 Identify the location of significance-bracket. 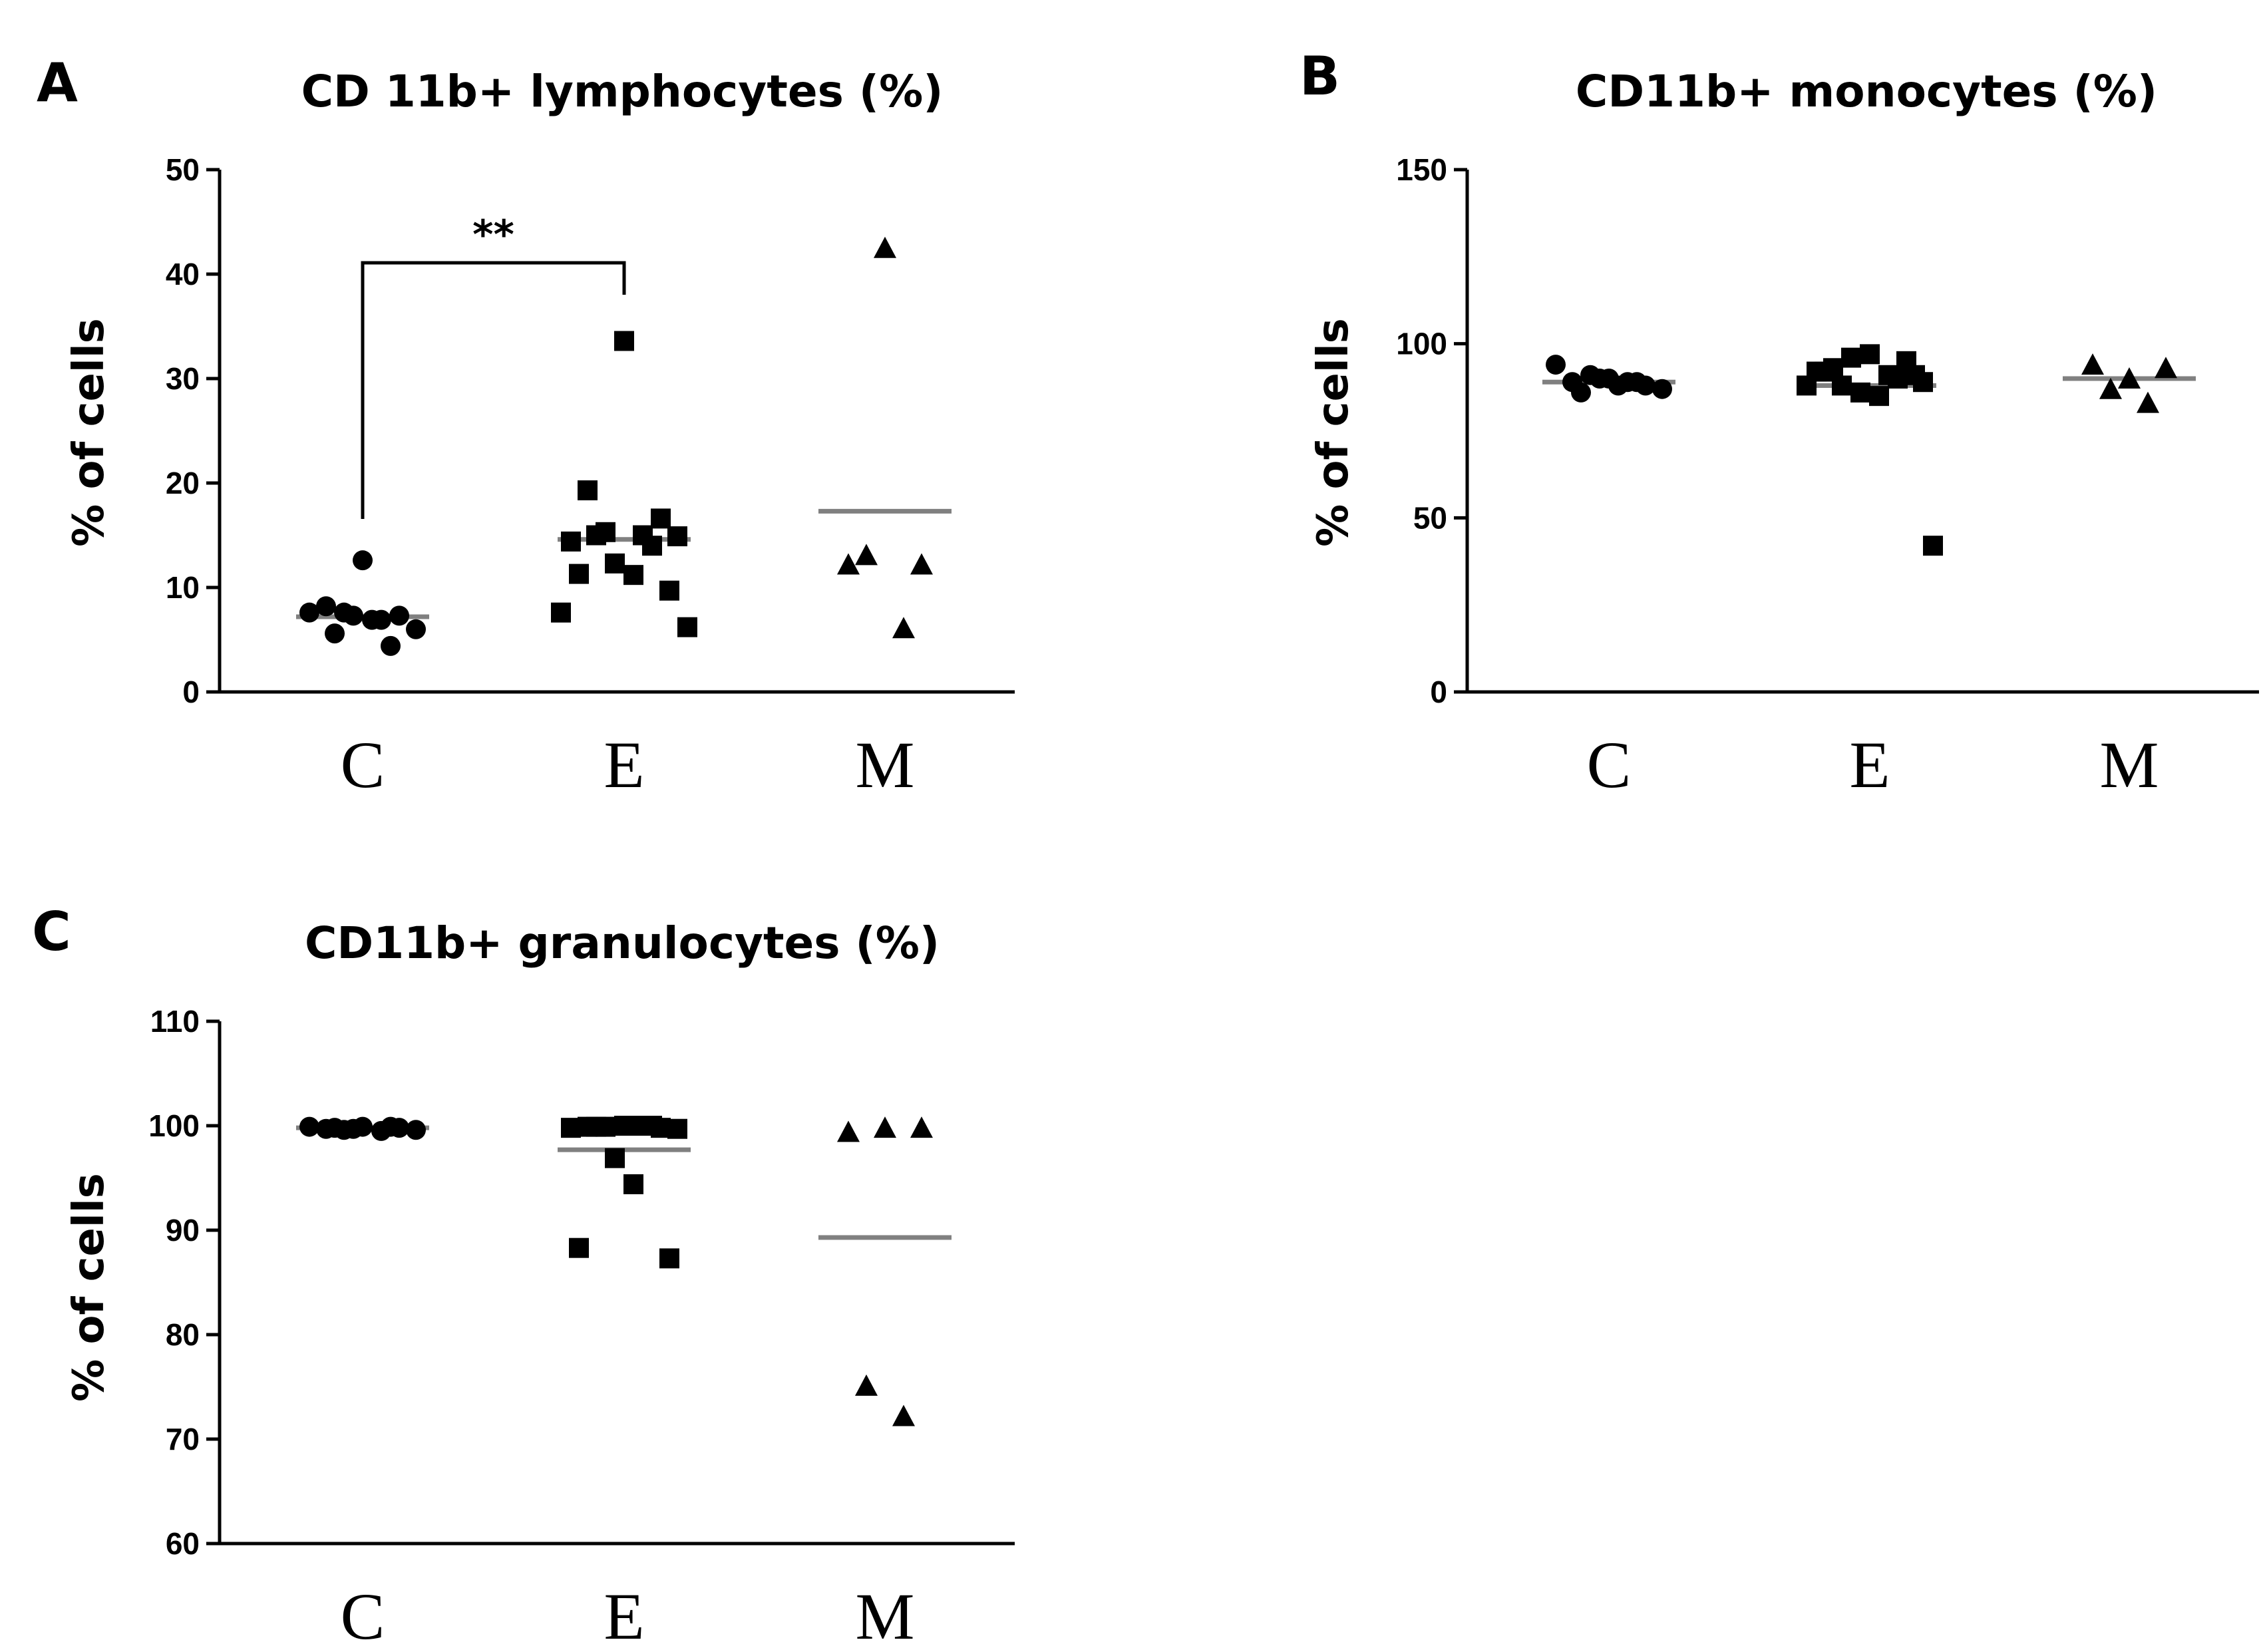
(493, 390).